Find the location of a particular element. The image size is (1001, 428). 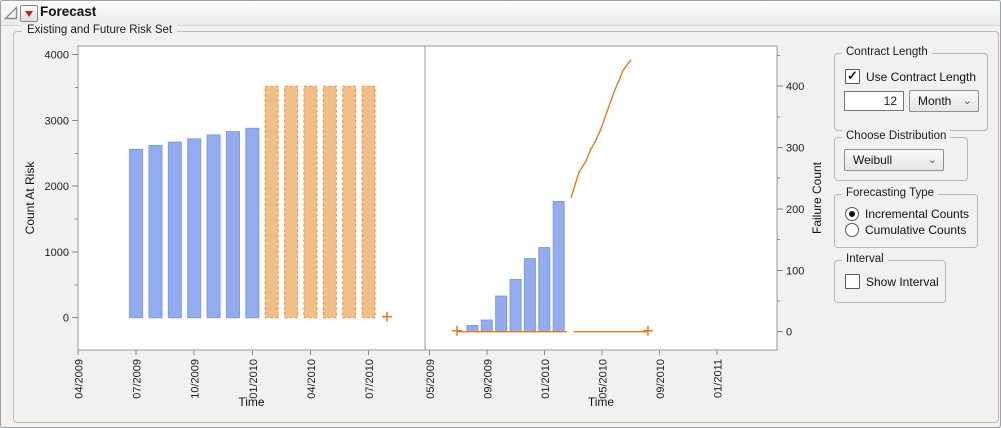

risk-set-group-label: Existing and Future Risk Set is located at coordinates (100, 30).